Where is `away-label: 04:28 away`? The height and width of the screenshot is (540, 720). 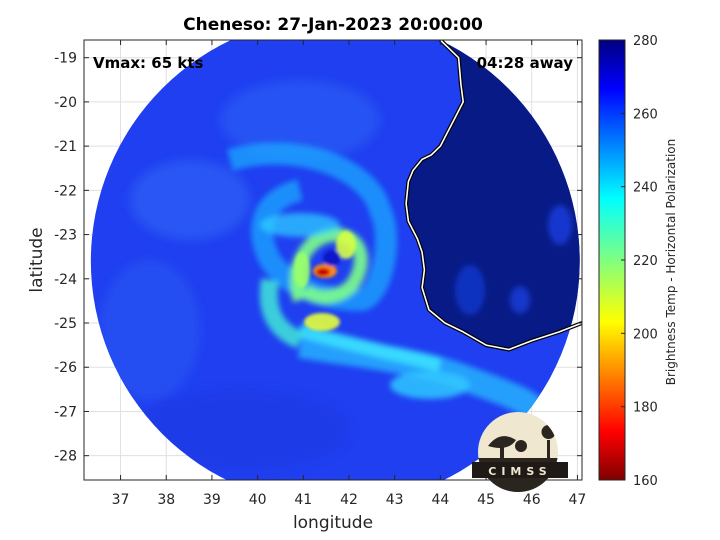 away-label: 04:28 away is located at coordinates (525, 63).